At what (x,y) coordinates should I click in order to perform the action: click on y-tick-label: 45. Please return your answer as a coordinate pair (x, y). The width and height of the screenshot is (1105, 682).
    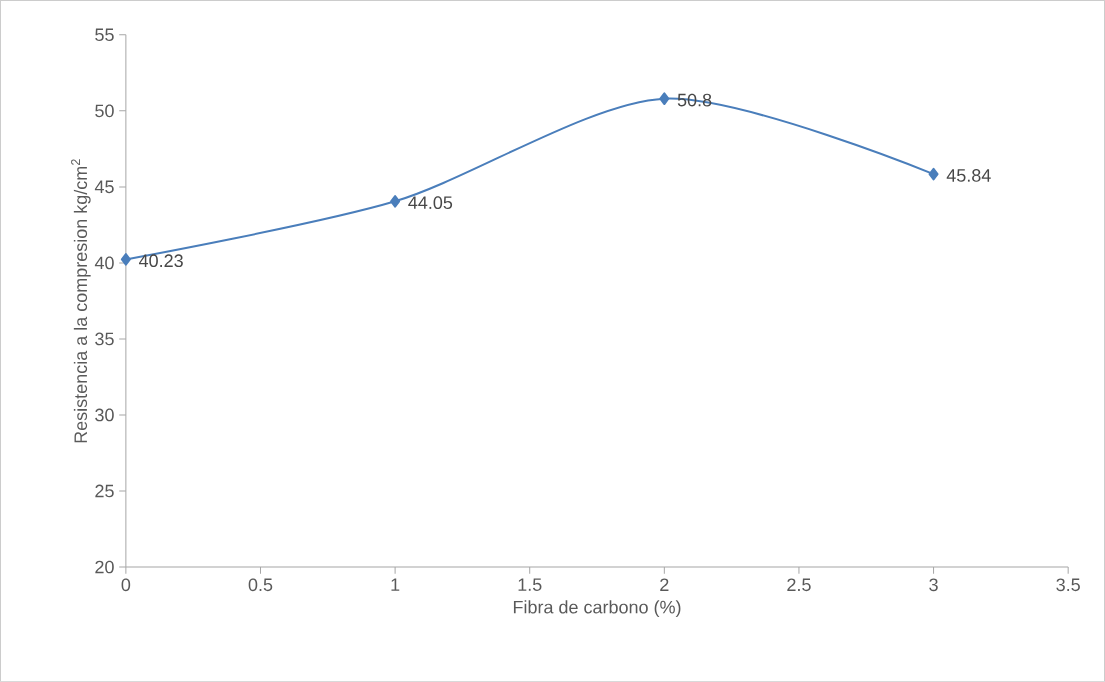
    Looking at the image, I should click on (104, 187).